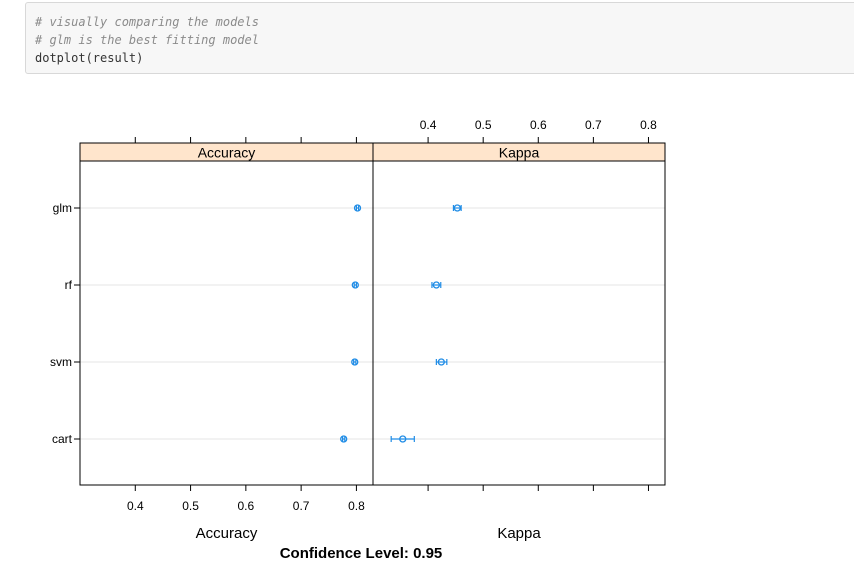 This screenshot has height=571, width=854. Describe the element at coordinates (69, 285) in the screenshot. I see `y-tick-label-rf: rf` at that location.